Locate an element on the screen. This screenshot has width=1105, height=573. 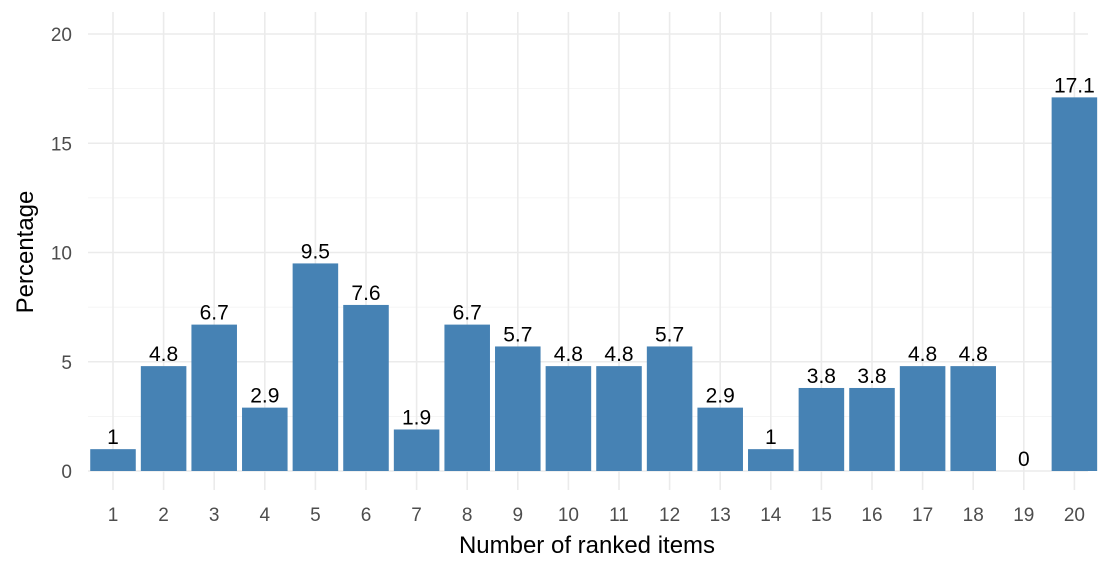
x-tick-label: 13 is located at coordinates (720, 515).